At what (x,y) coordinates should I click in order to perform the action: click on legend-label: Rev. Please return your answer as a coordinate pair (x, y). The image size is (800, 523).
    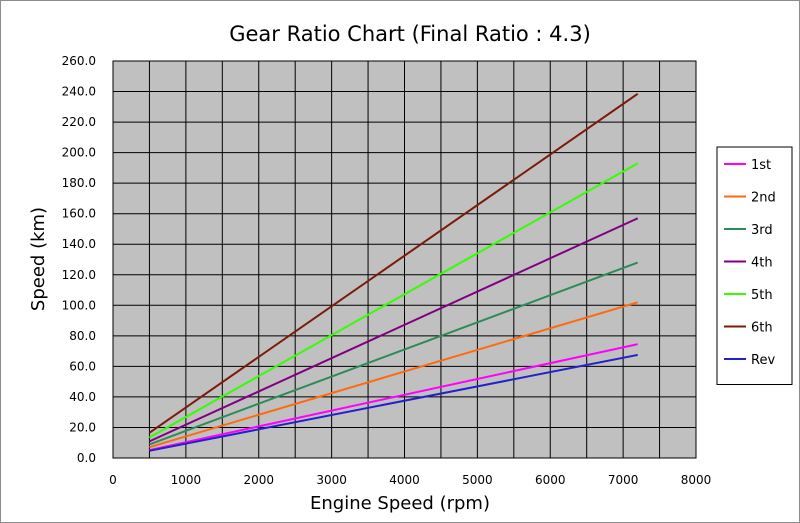
    Looking at the image, I should click on (763, 360).